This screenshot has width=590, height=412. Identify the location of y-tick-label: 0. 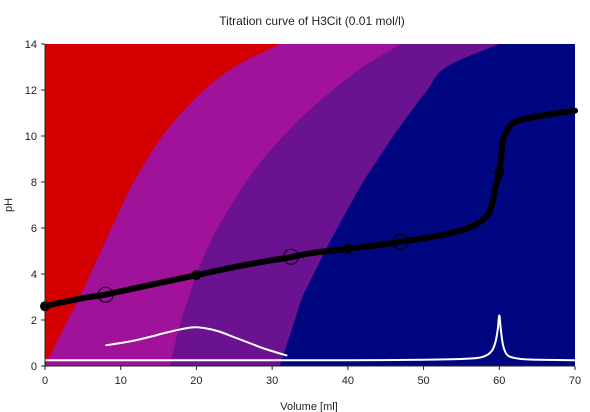
(34, 367).